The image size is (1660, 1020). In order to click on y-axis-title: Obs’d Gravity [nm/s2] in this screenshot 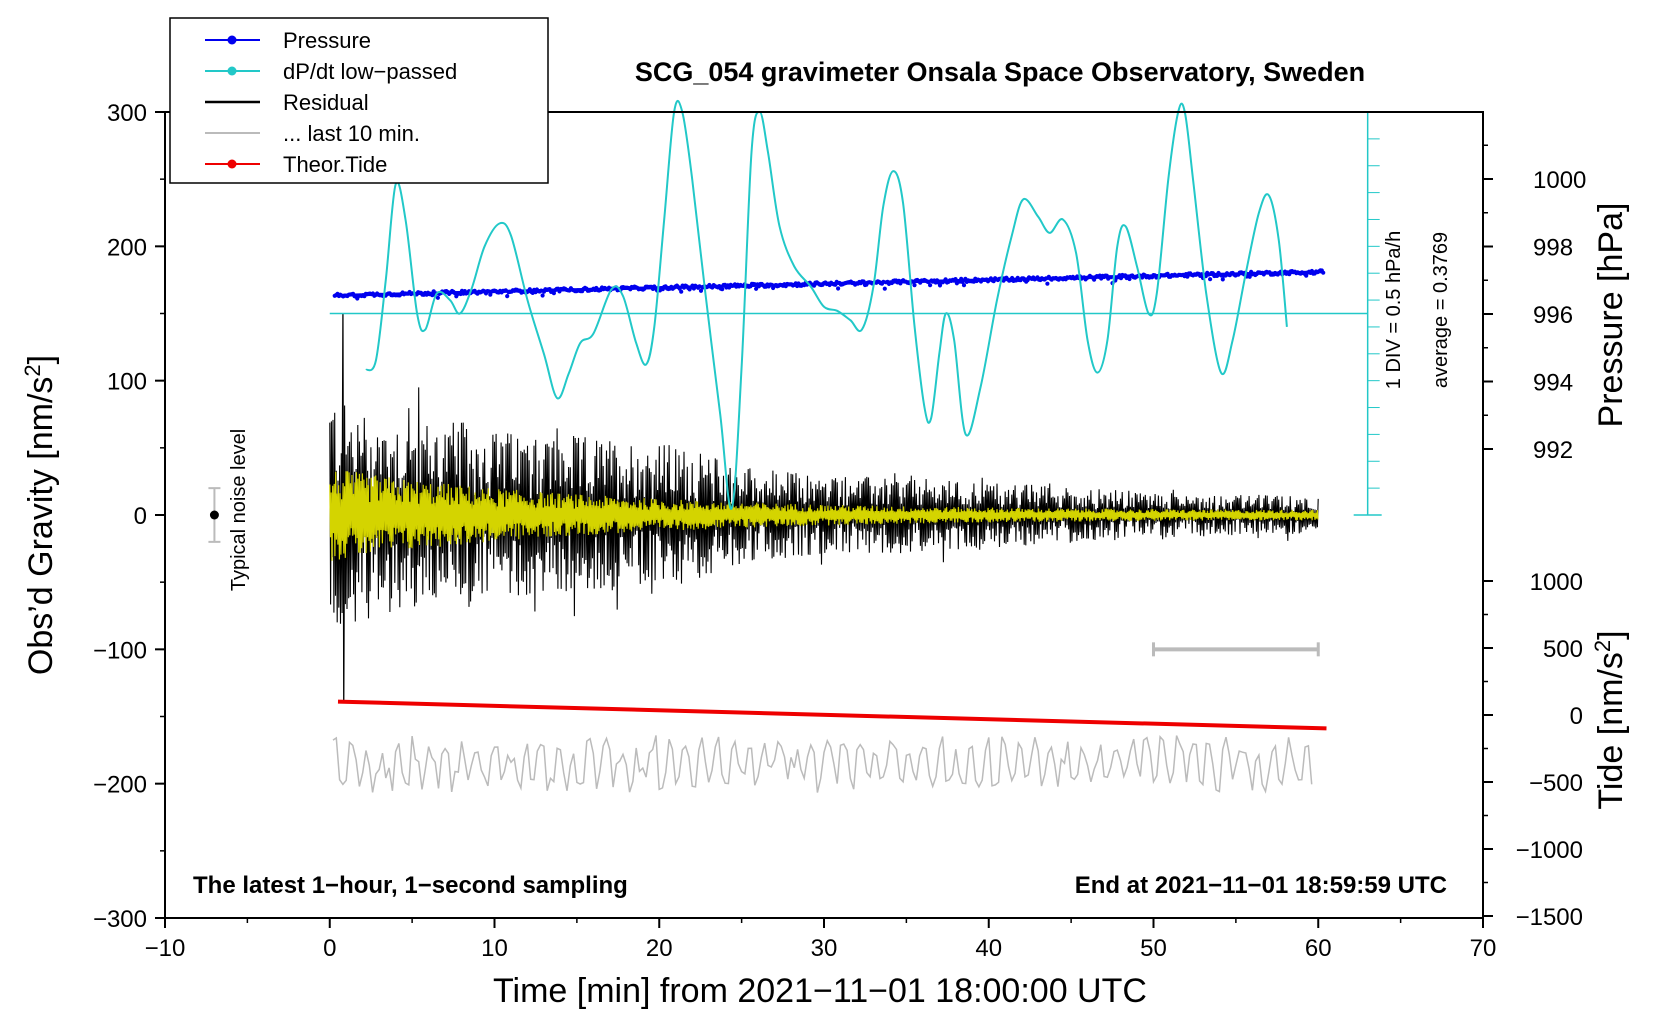, I will do `click(40, 515)`.